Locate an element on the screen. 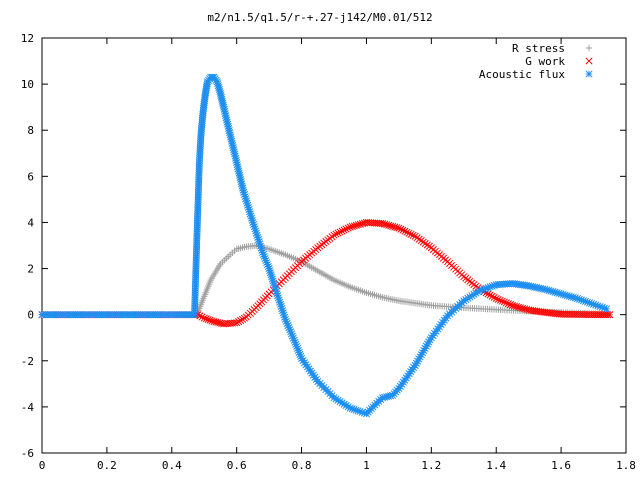  y-tick-label: 4 is located at coordinates (30, 222).